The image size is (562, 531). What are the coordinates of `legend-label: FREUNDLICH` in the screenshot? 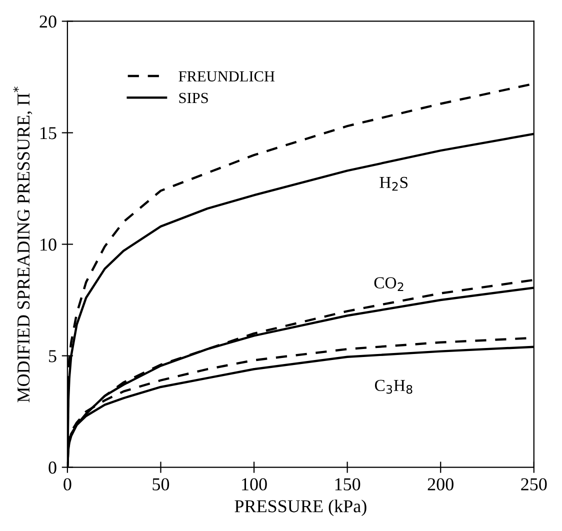 It's located at (226, 76).